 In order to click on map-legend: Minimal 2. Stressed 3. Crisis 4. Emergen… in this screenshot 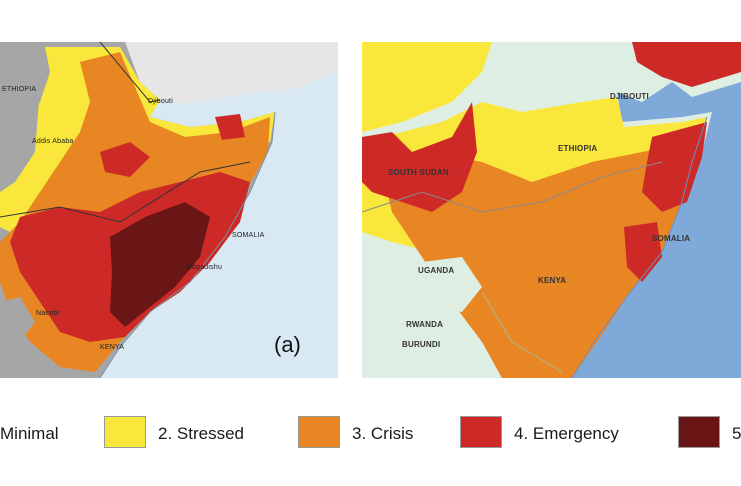, I will do `click(370, 434)`.